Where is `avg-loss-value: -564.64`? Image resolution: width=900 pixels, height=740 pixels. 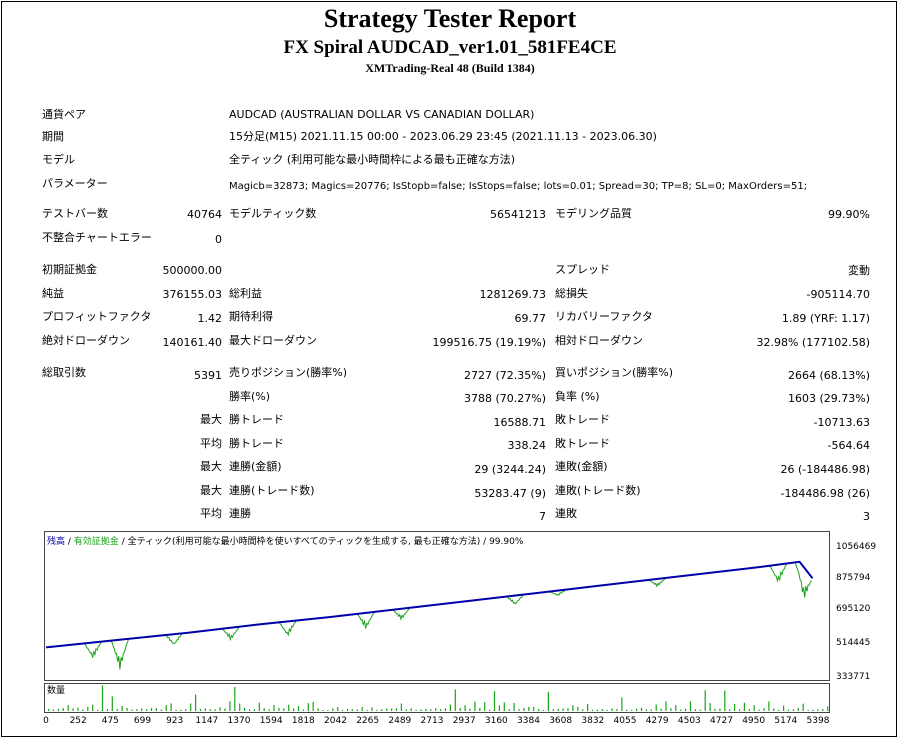
avg-loss-value: -564.64 is located at coordinates (848, 445).